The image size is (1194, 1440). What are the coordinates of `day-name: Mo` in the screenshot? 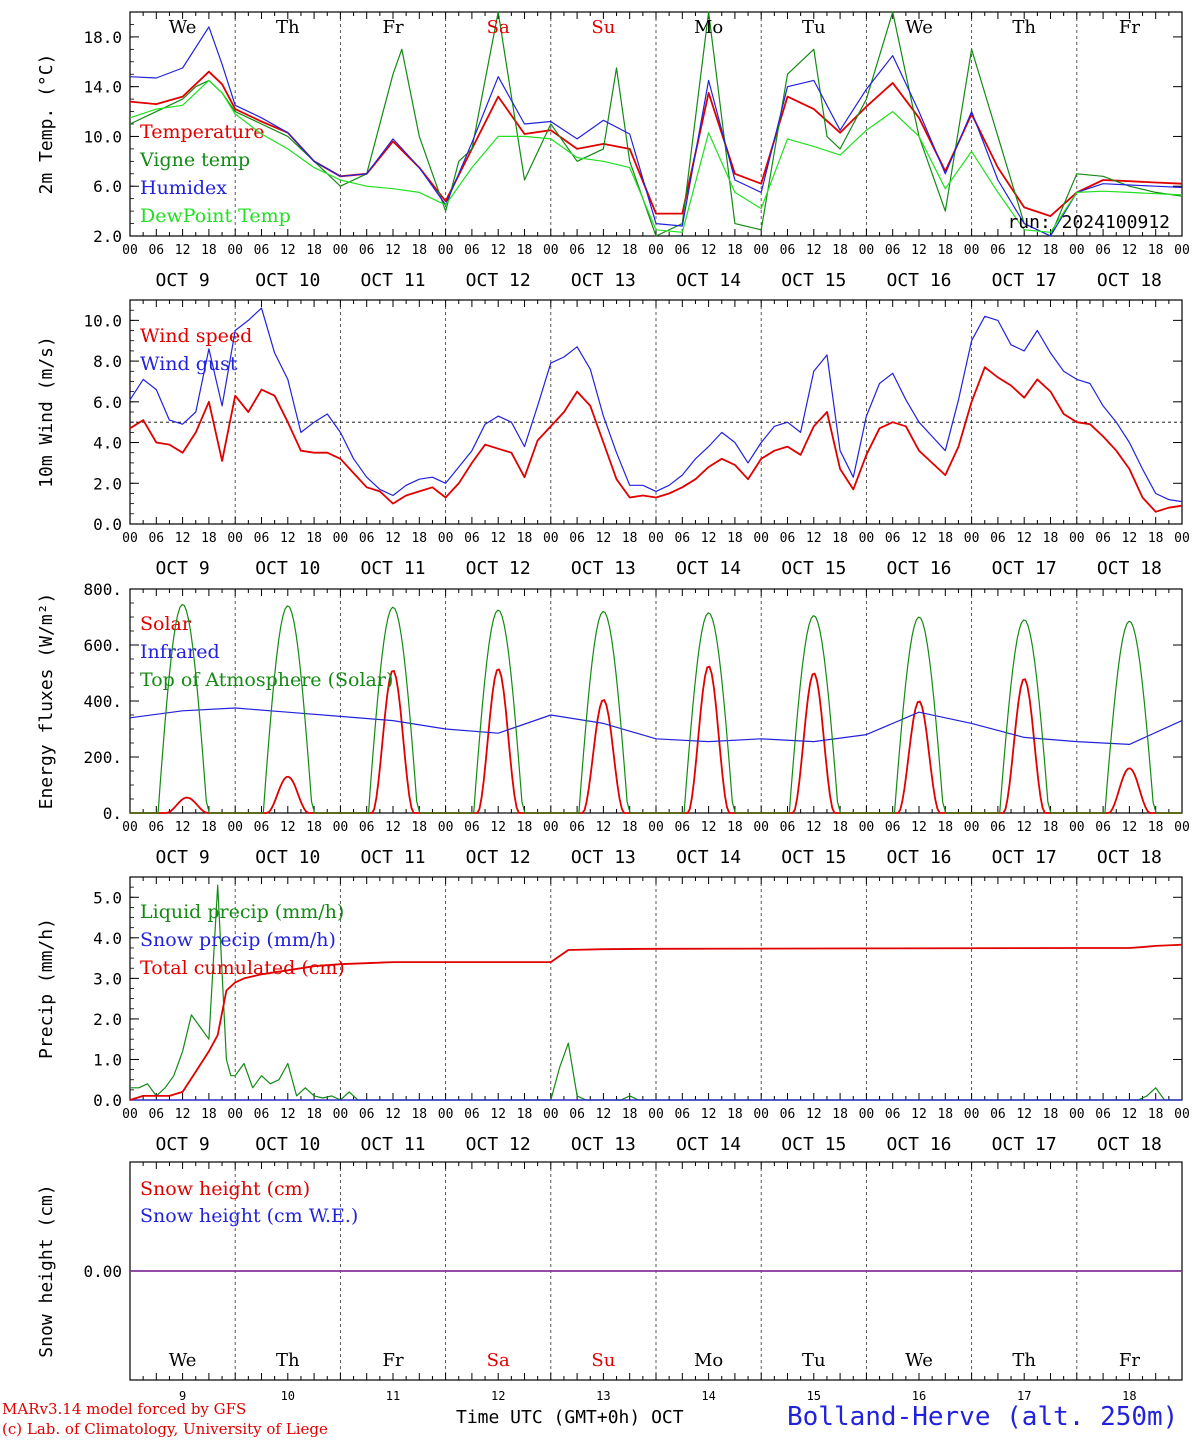 It's located at (708, 1360).